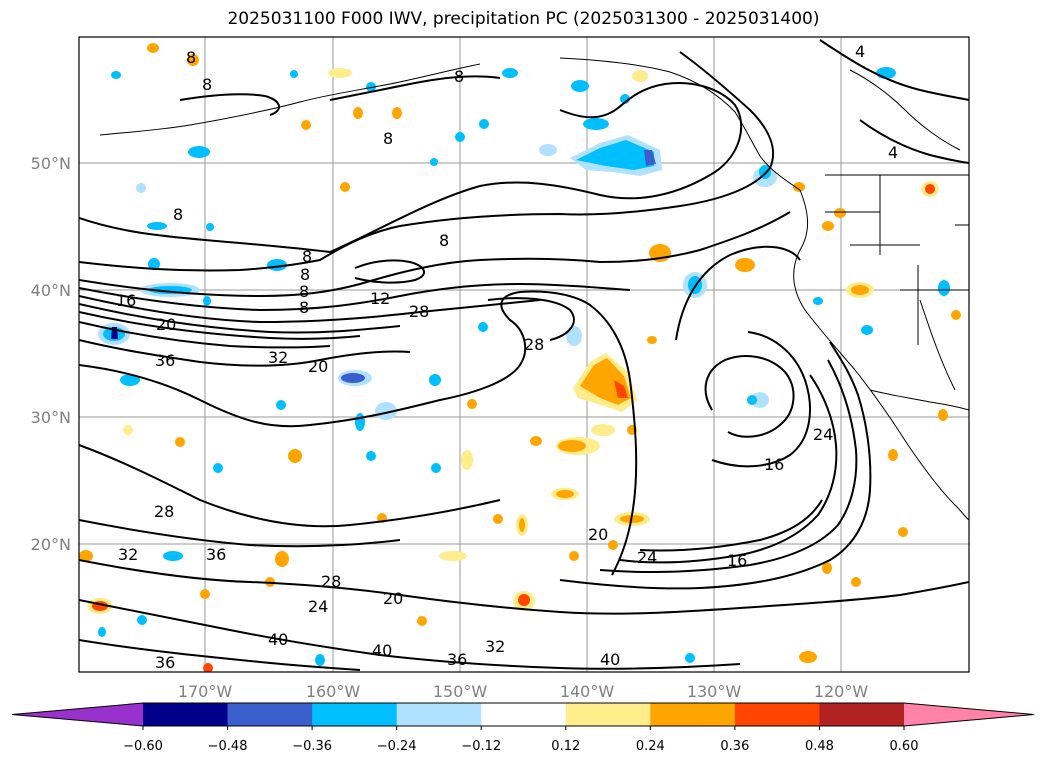 The image size is (1047, 765). What do you see at coordinates (205, 691) in the screenshot?
I see `lon-tick-label: 170°W` at bounding box center [205, 691].